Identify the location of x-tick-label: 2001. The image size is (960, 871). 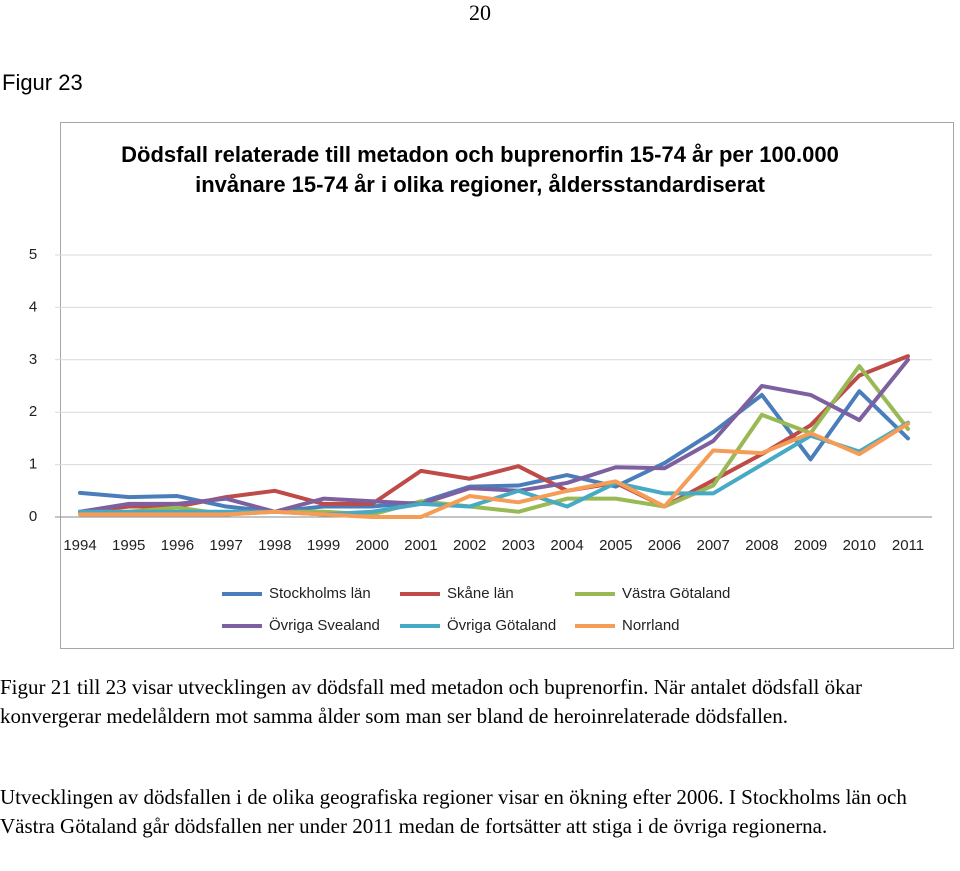
(420, 545).